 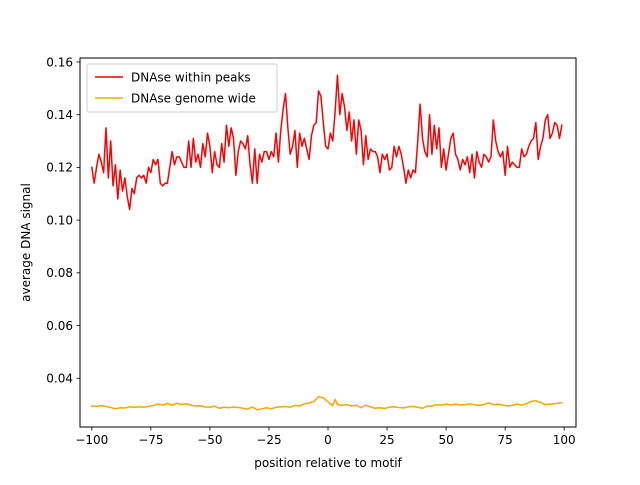 I want to click on legend-label-dnase-within-peaks: DNAse within peaks, so click(x=191, y=78).